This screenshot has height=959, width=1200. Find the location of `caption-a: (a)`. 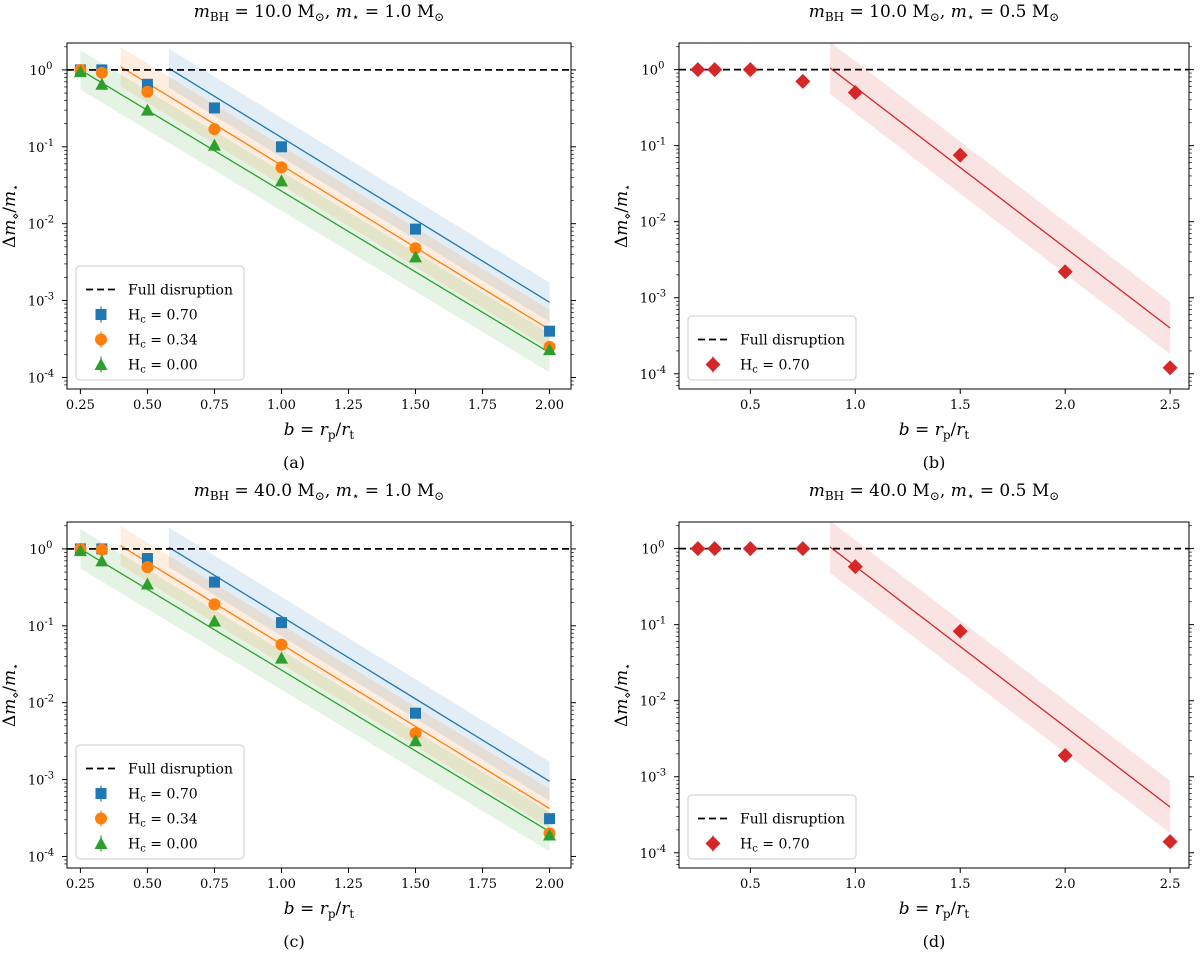

caption-a: (a) is located at coordinates (294, 462).